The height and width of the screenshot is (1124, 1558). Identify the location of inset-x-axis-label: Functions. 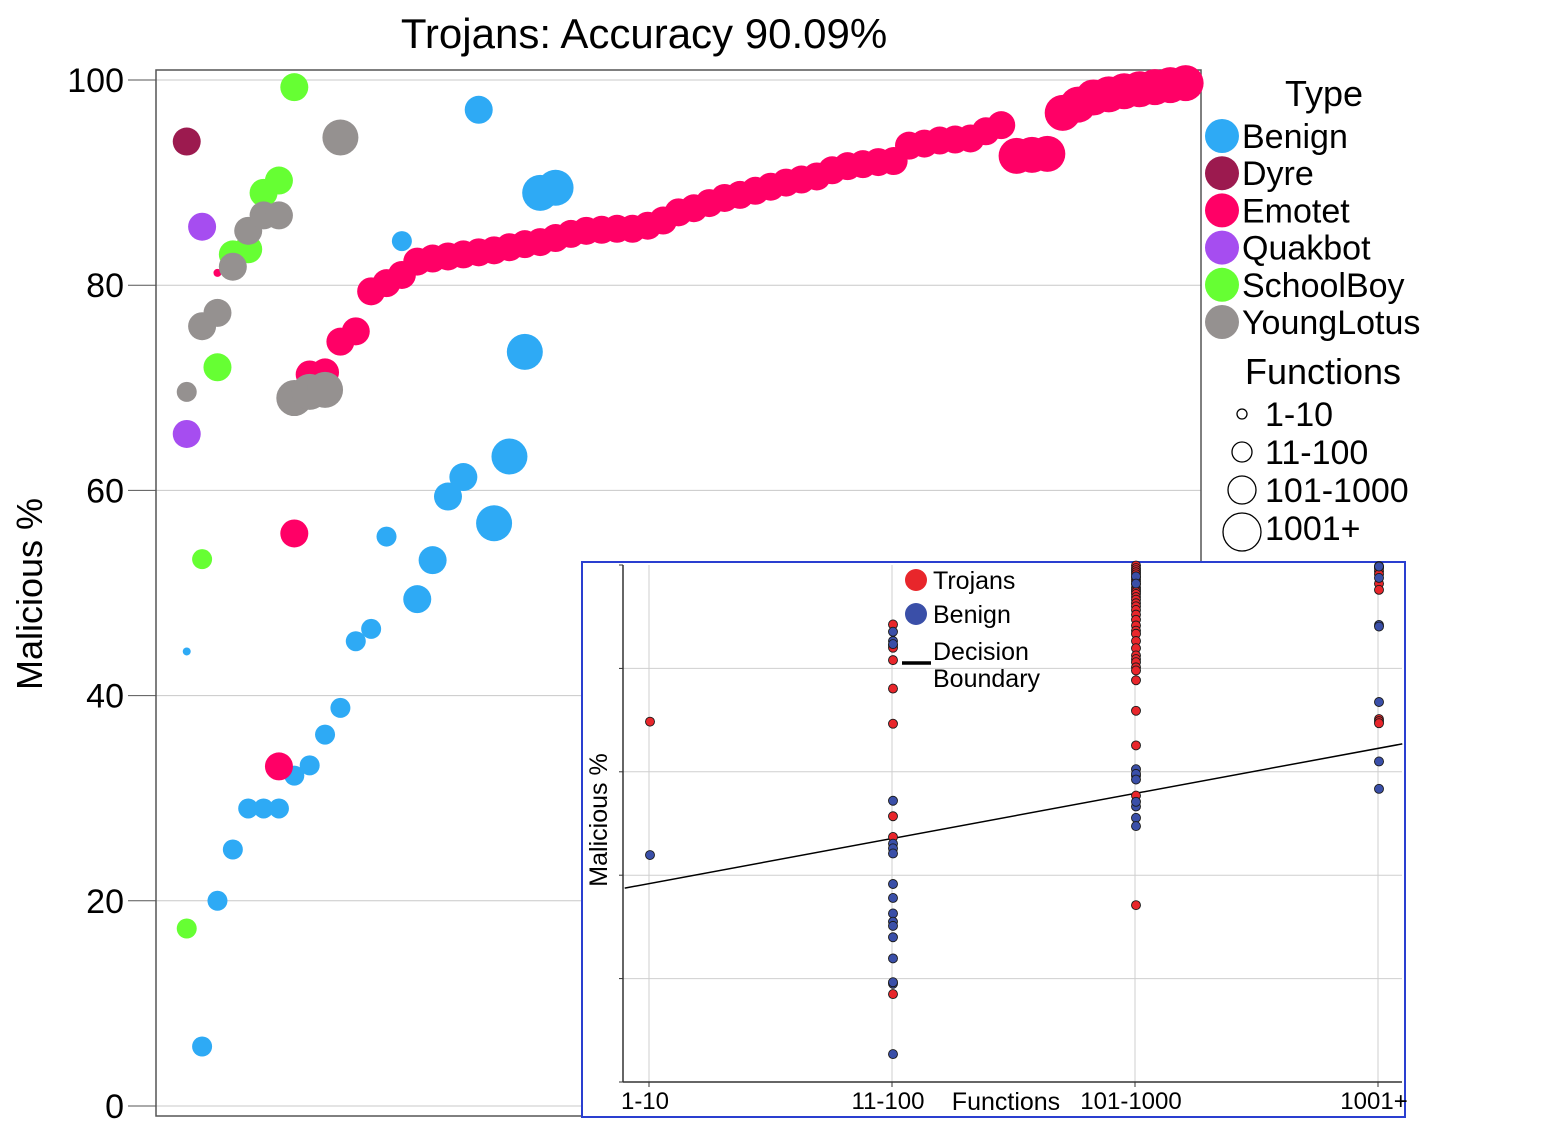
(1006, 1102).